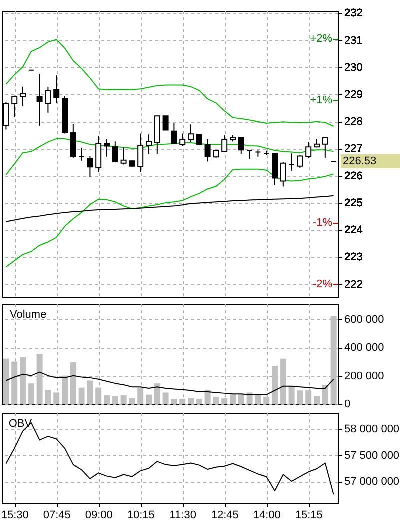 This screenshot has height=532, width=400. Describe the element at coordinates (353, 149) in the screenshot. I see `y-tick-label: 227` at that location.